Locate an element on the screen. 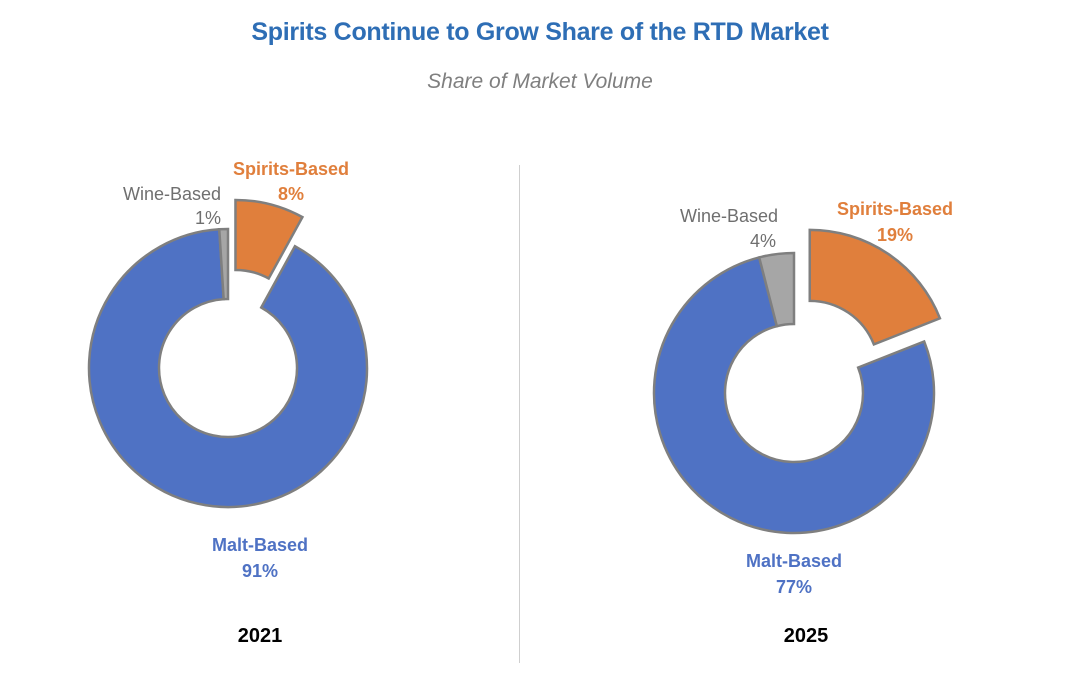  label-2021-spirits-name: Spirits-Based is located at coordinates (291, 169).